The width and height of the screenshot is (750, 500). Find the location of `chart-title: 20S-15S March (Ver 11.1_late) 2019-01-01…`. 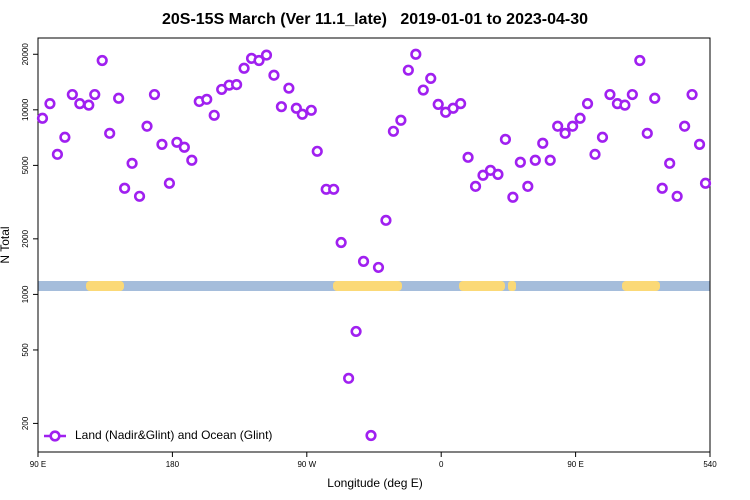

chart-title: 20S-15S March (Ver 11.1_late) 2019-01-01… is located at coordinates (375, 19).